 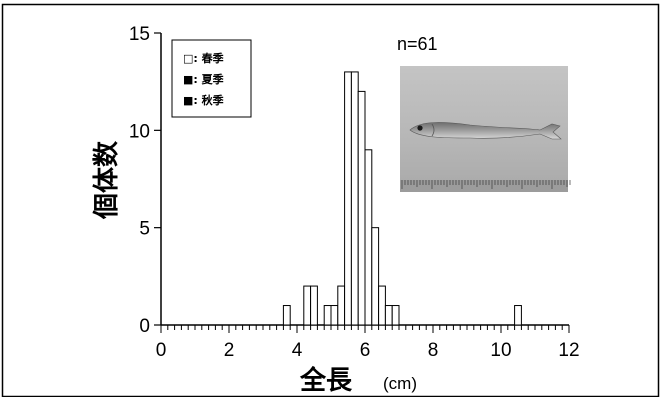 I want to click on sample-size-label: n=61, so click(x=417, y=44).